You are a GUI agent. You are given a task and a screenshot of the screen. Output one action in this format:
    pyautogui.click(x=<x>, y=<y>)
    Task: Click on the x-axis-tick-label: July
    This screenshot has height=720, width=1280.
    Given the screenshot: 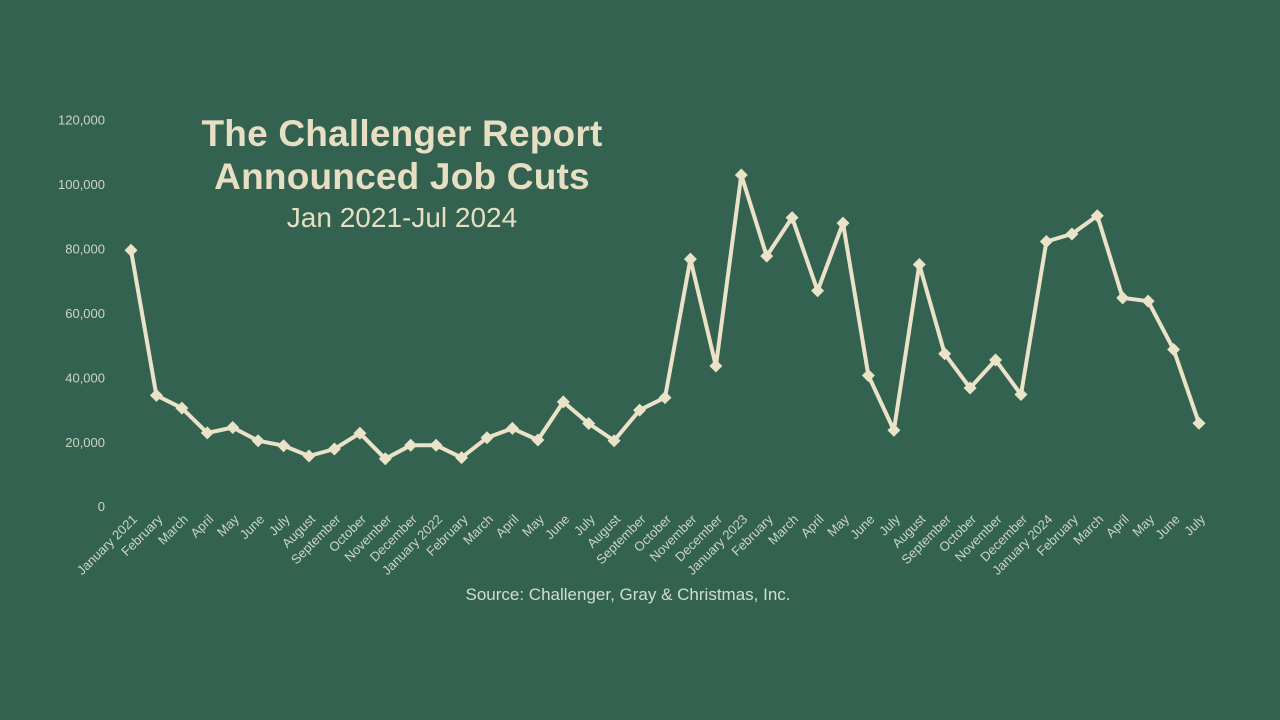 What is the action you would take?
    pyautogui.click(x=1194, y=524)
    